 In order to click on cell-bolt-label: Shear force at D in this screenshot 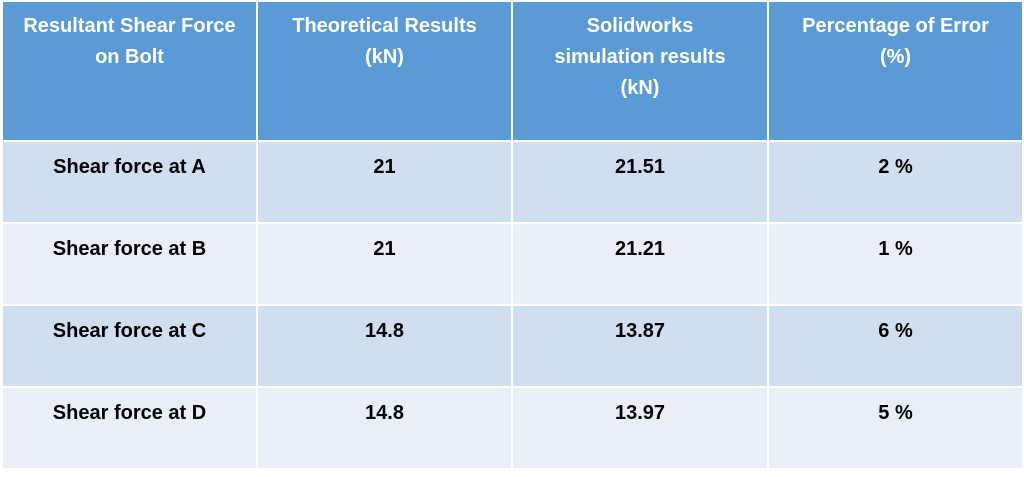, I will do `click(129, 428)`.